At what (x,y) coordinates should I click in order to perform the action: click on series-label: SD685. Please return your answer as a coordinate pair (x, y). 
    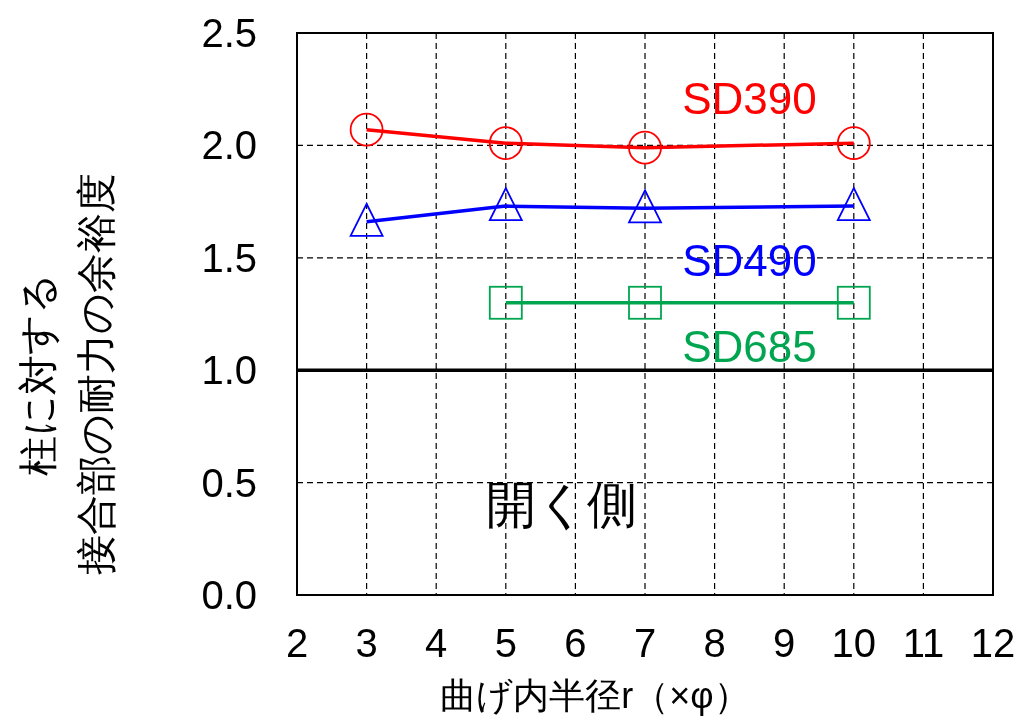
    Looking at the image, I should click on (749, 346).